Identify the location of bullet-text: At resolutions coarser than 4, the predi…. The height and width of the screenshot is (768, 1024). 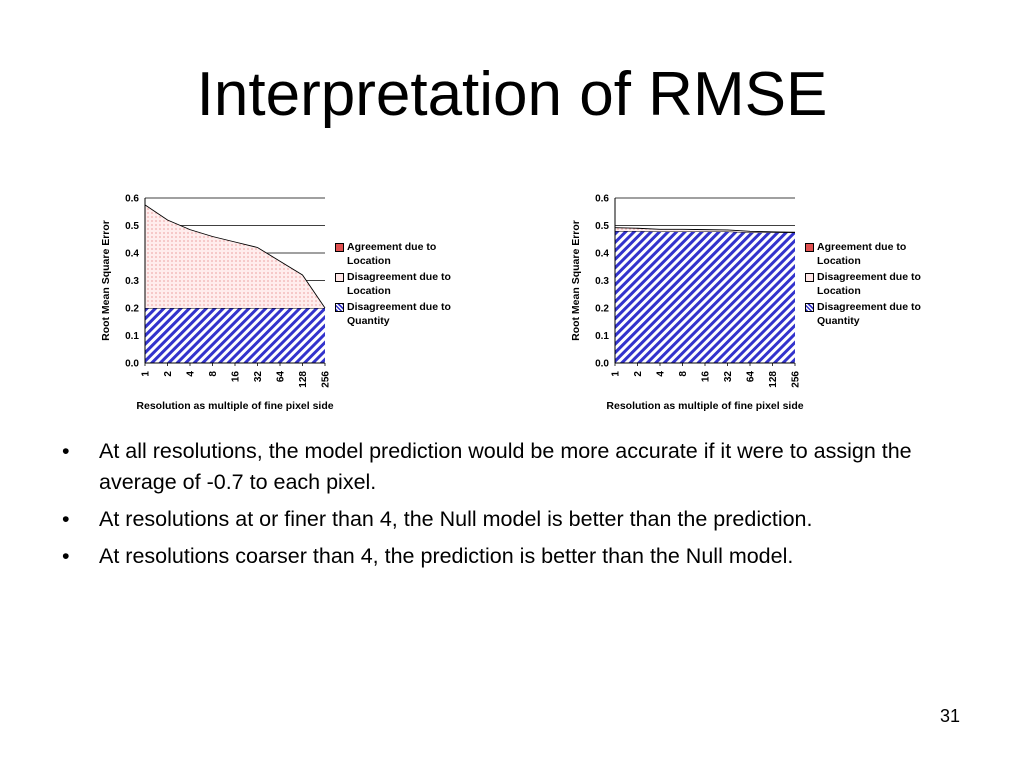
(446, 556).